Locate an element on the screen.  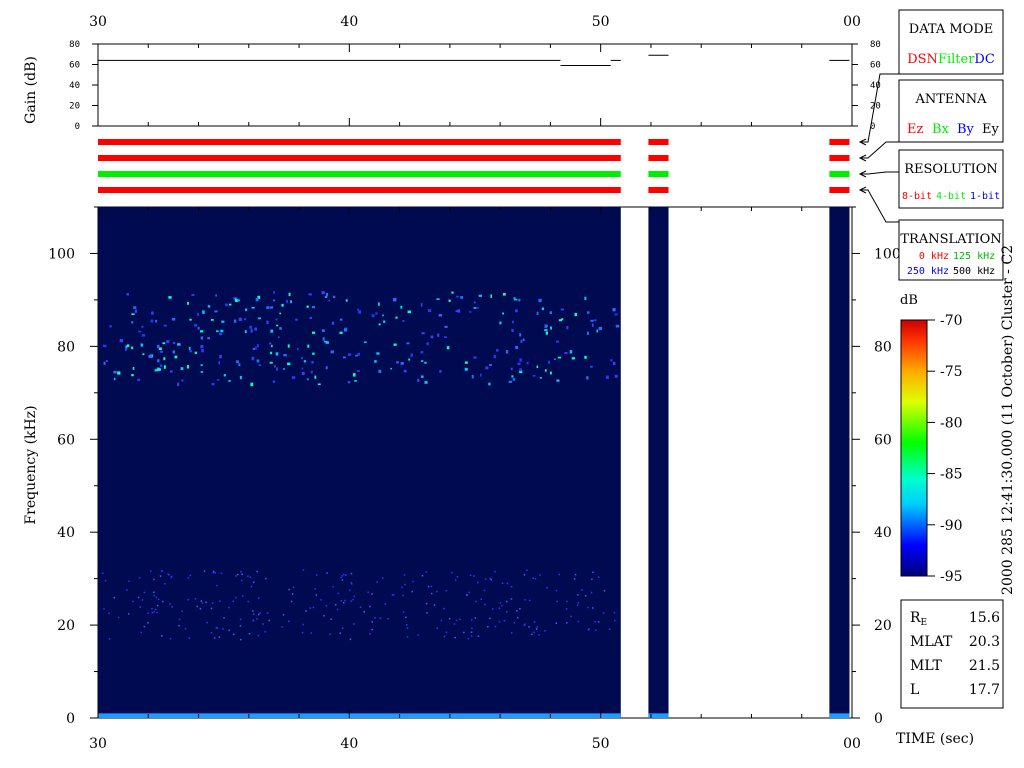
legend-connectors is located at coordinates (878, 148).